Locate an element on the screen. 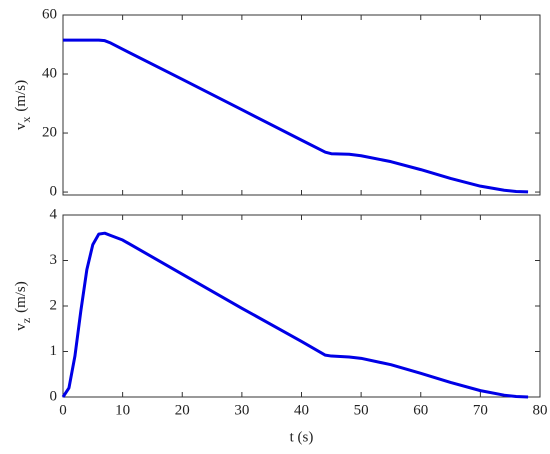  x-tick-label: 20 is located at coordinates (182, 410).